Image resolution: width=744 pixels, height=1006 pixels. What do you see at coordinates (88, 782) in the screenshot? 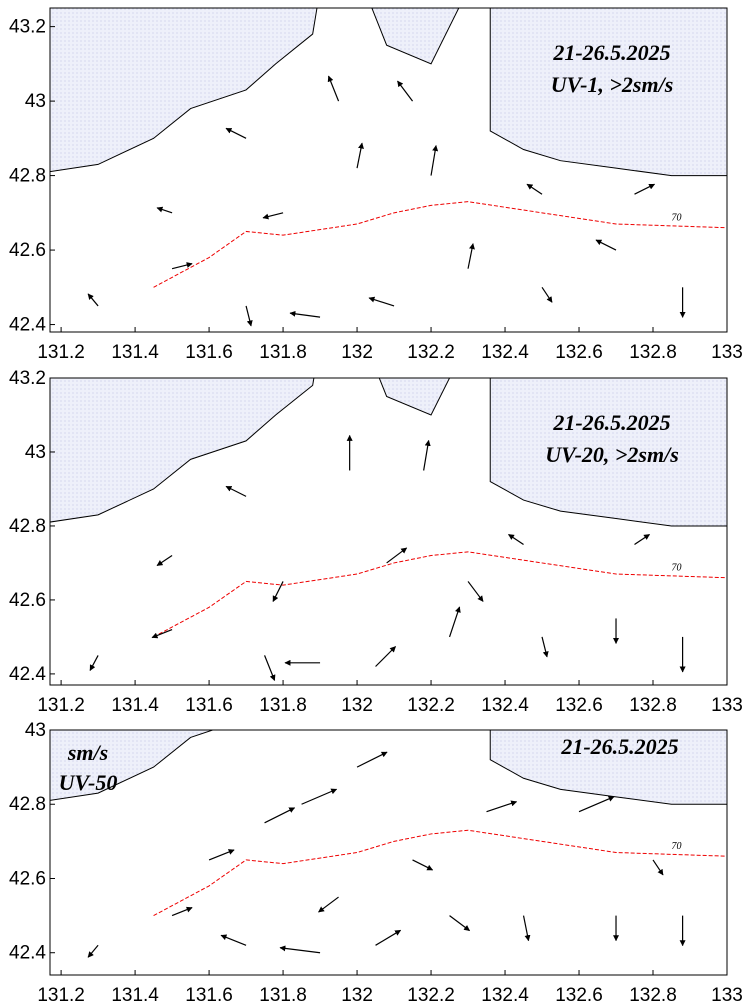
I see `panel-annotation: UV-50` at bounding box center [88, 782].